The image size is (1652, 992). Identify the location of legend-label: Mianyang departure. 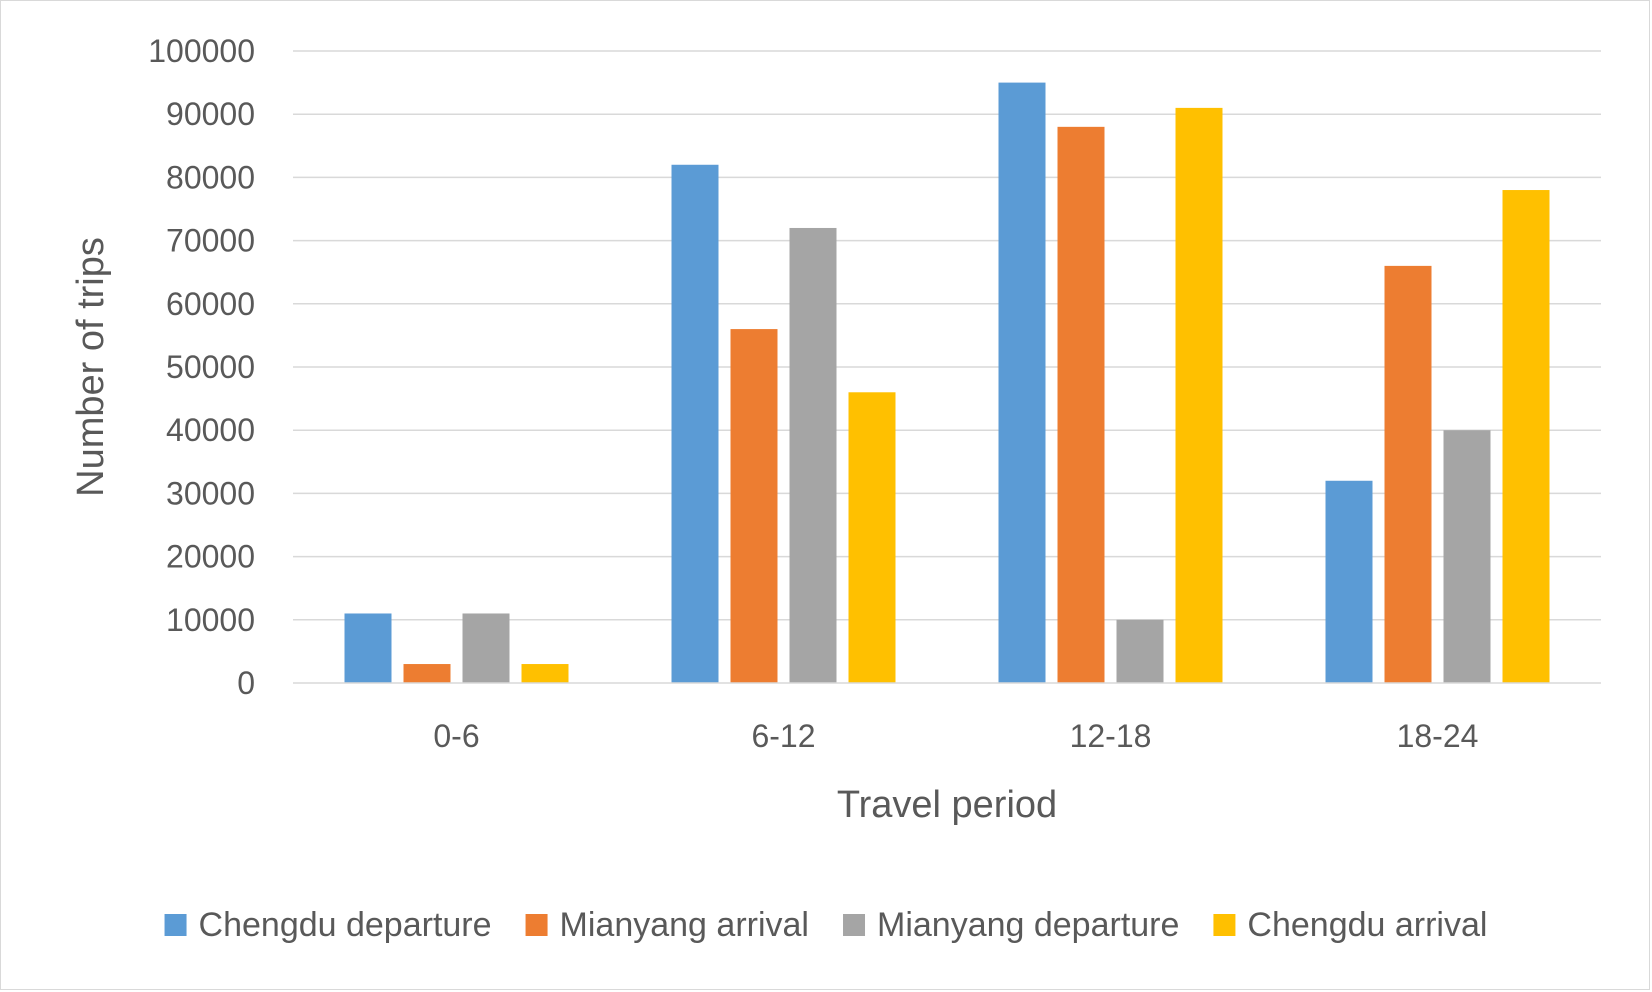
(1028, 925).